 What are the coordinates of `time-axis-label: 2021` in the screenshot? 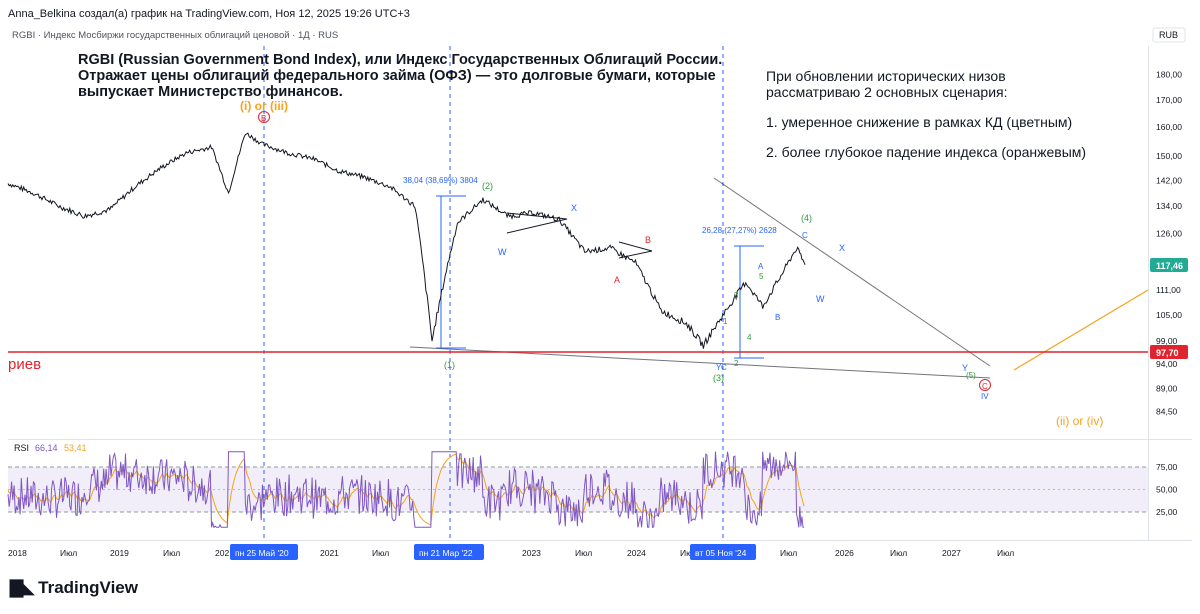 It's located at (329, 553).